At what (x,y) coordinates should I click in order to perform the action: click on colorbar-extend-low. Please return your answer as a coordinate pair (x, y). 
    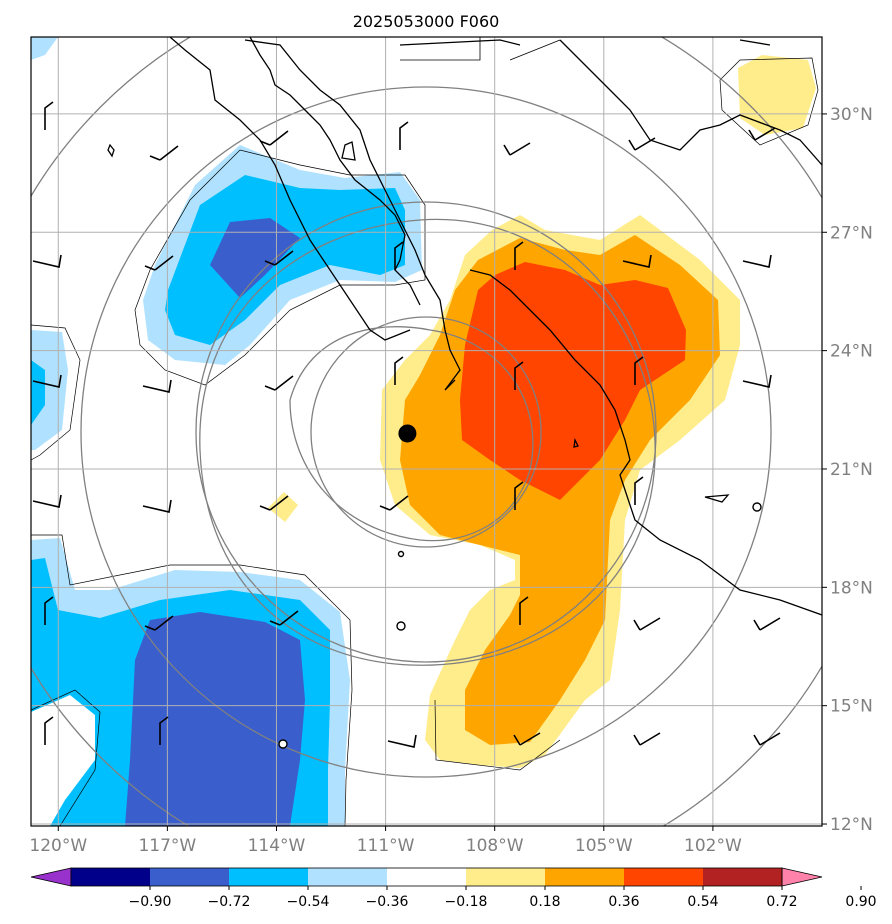
    Looking at the image, I should click on (51, 877).